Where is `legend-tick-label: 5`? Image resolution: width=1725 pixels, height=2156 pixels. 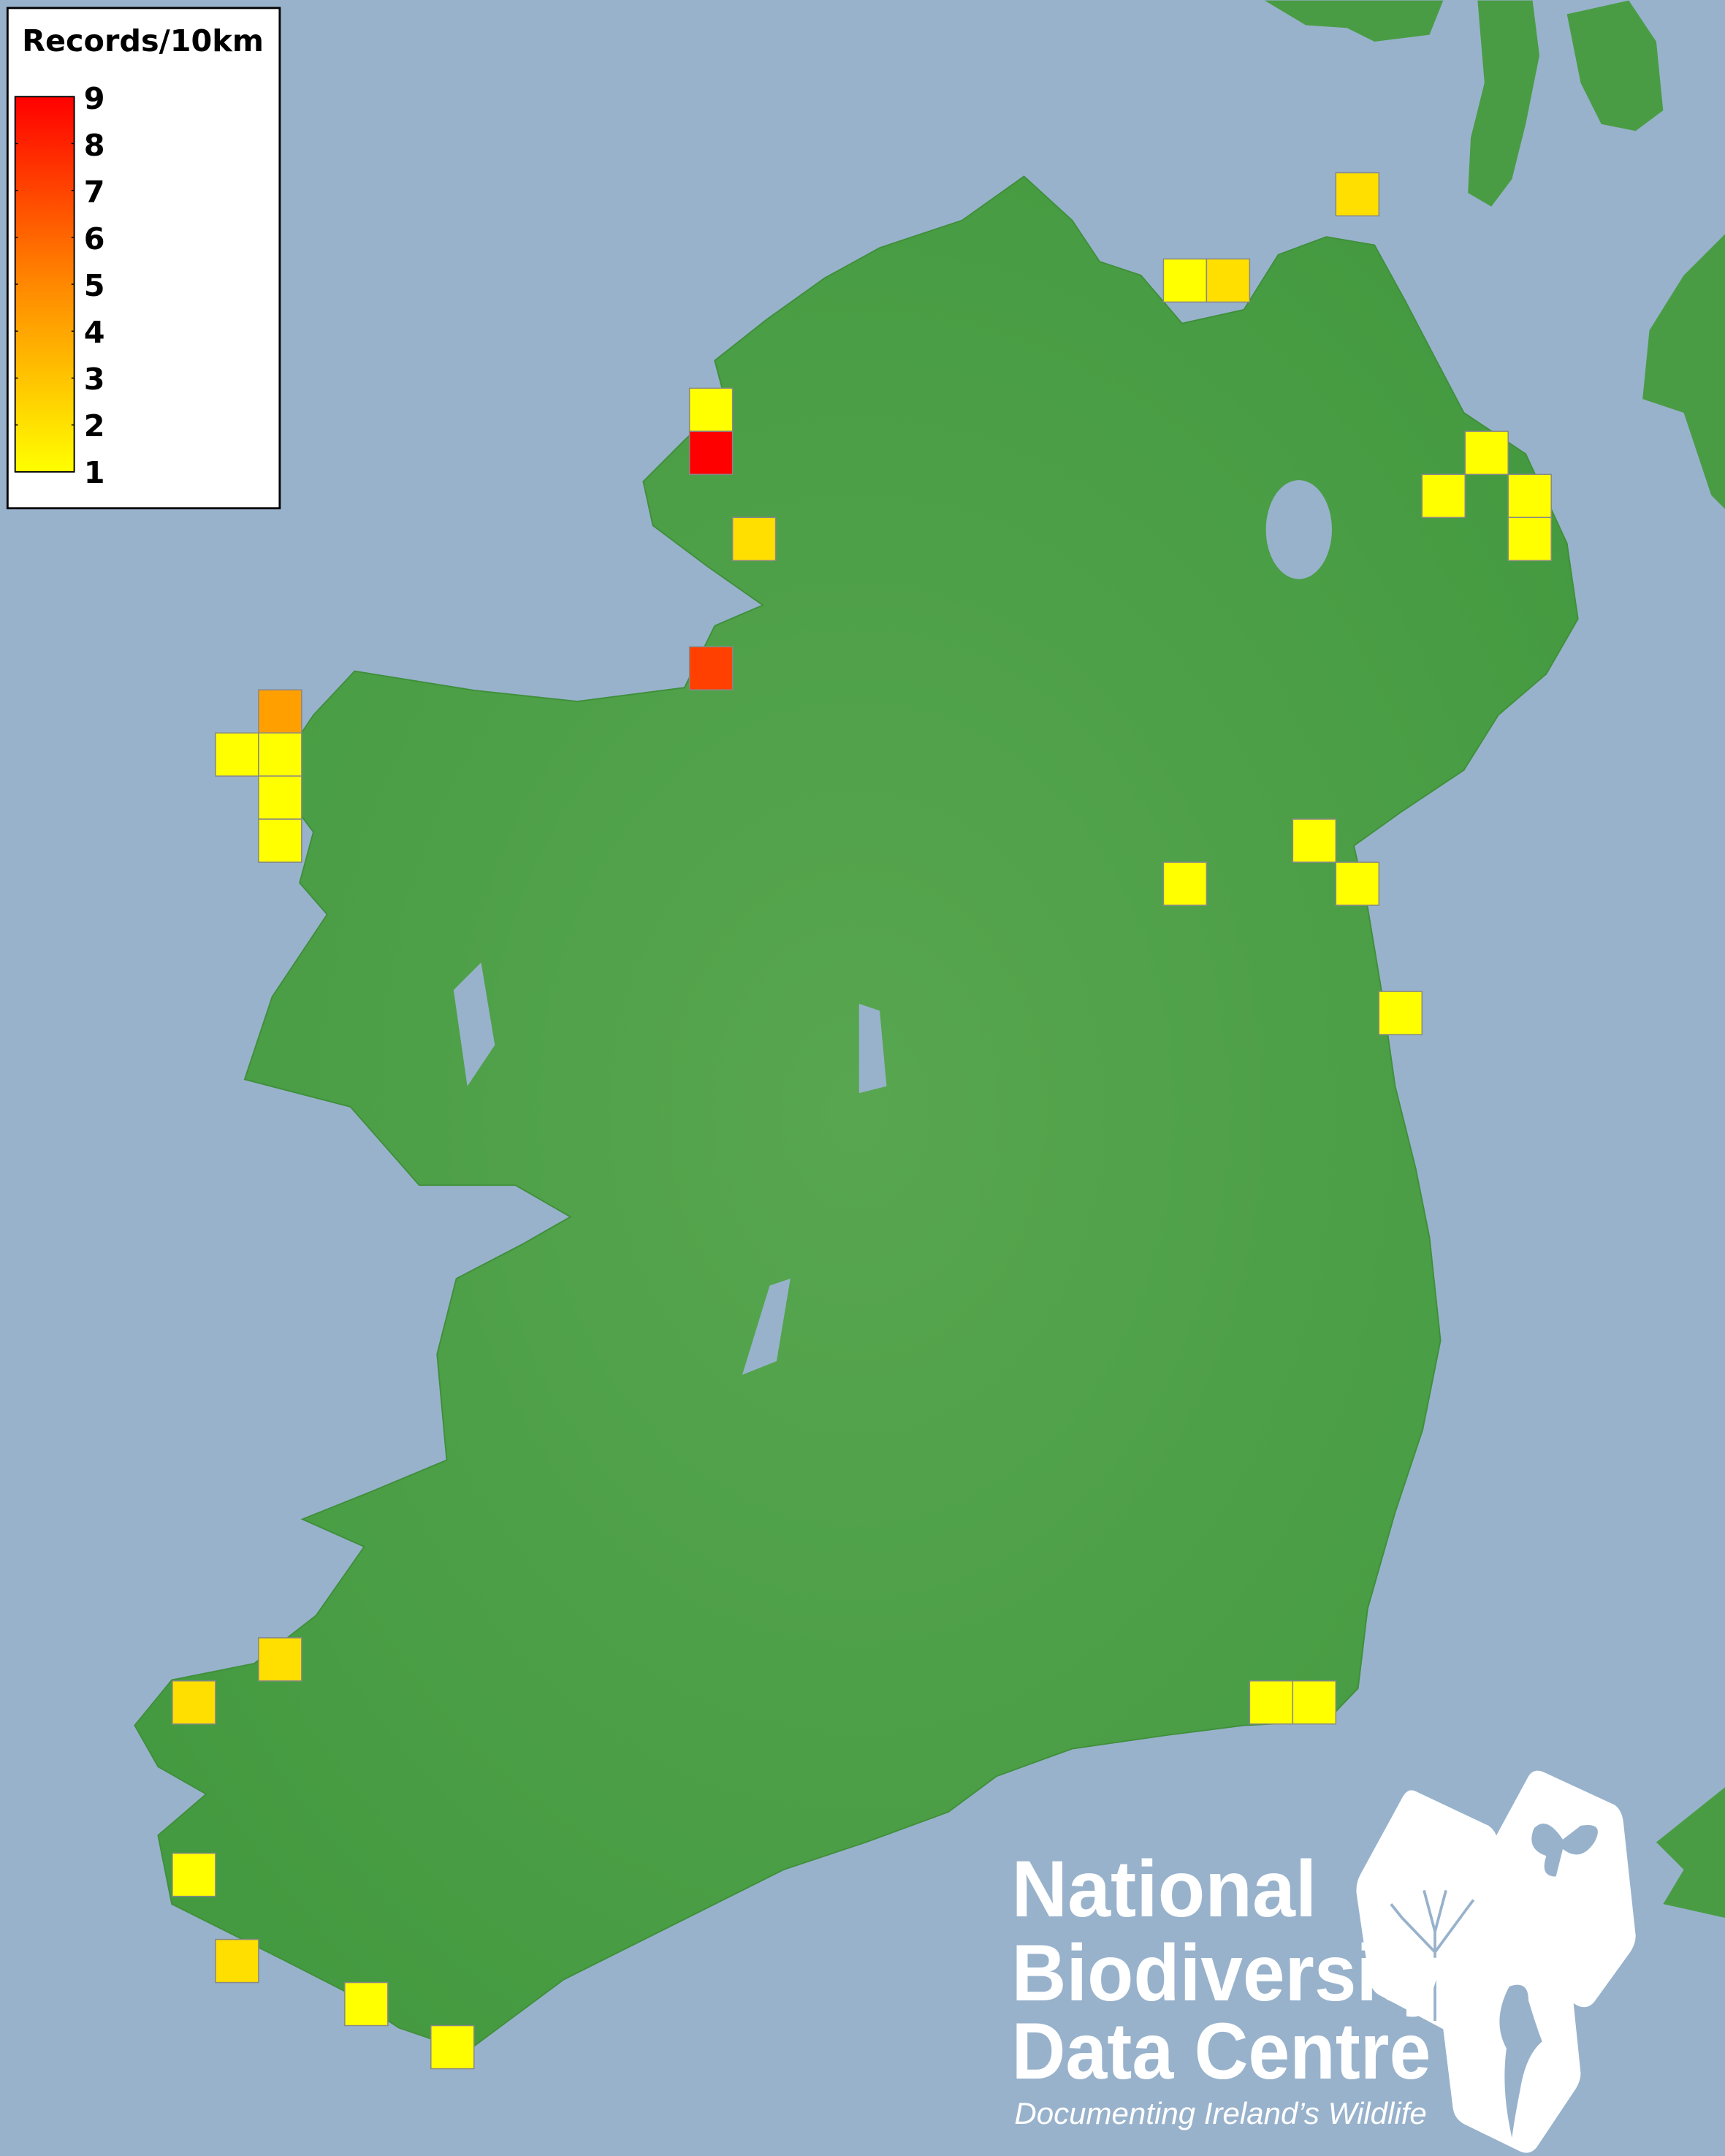
legend-tick-label: 5 is located at coordinates (94, 285).